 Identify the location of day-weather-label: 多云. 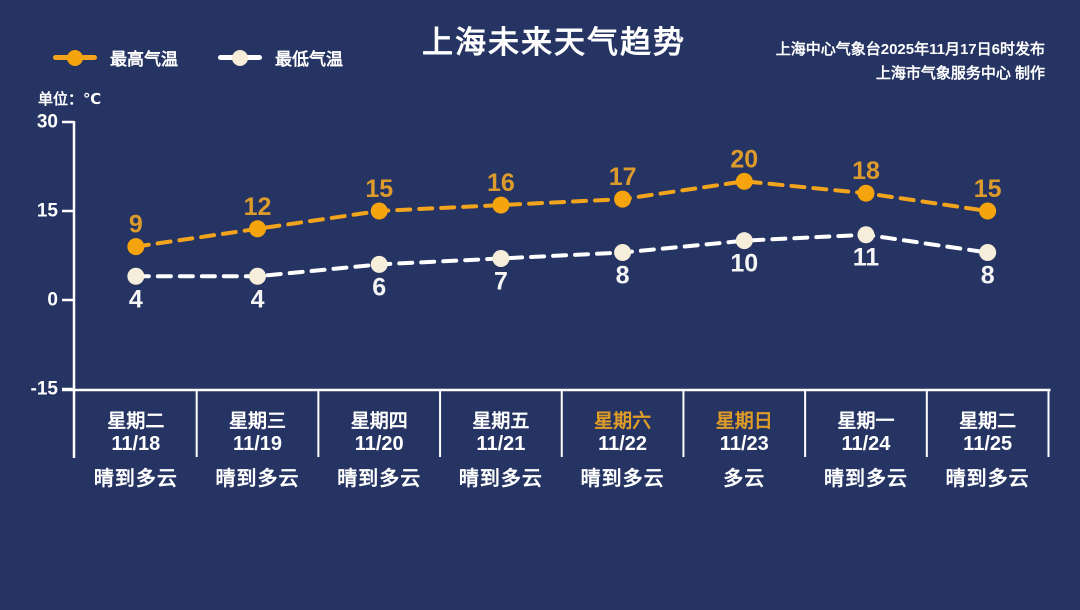
(744, 479).